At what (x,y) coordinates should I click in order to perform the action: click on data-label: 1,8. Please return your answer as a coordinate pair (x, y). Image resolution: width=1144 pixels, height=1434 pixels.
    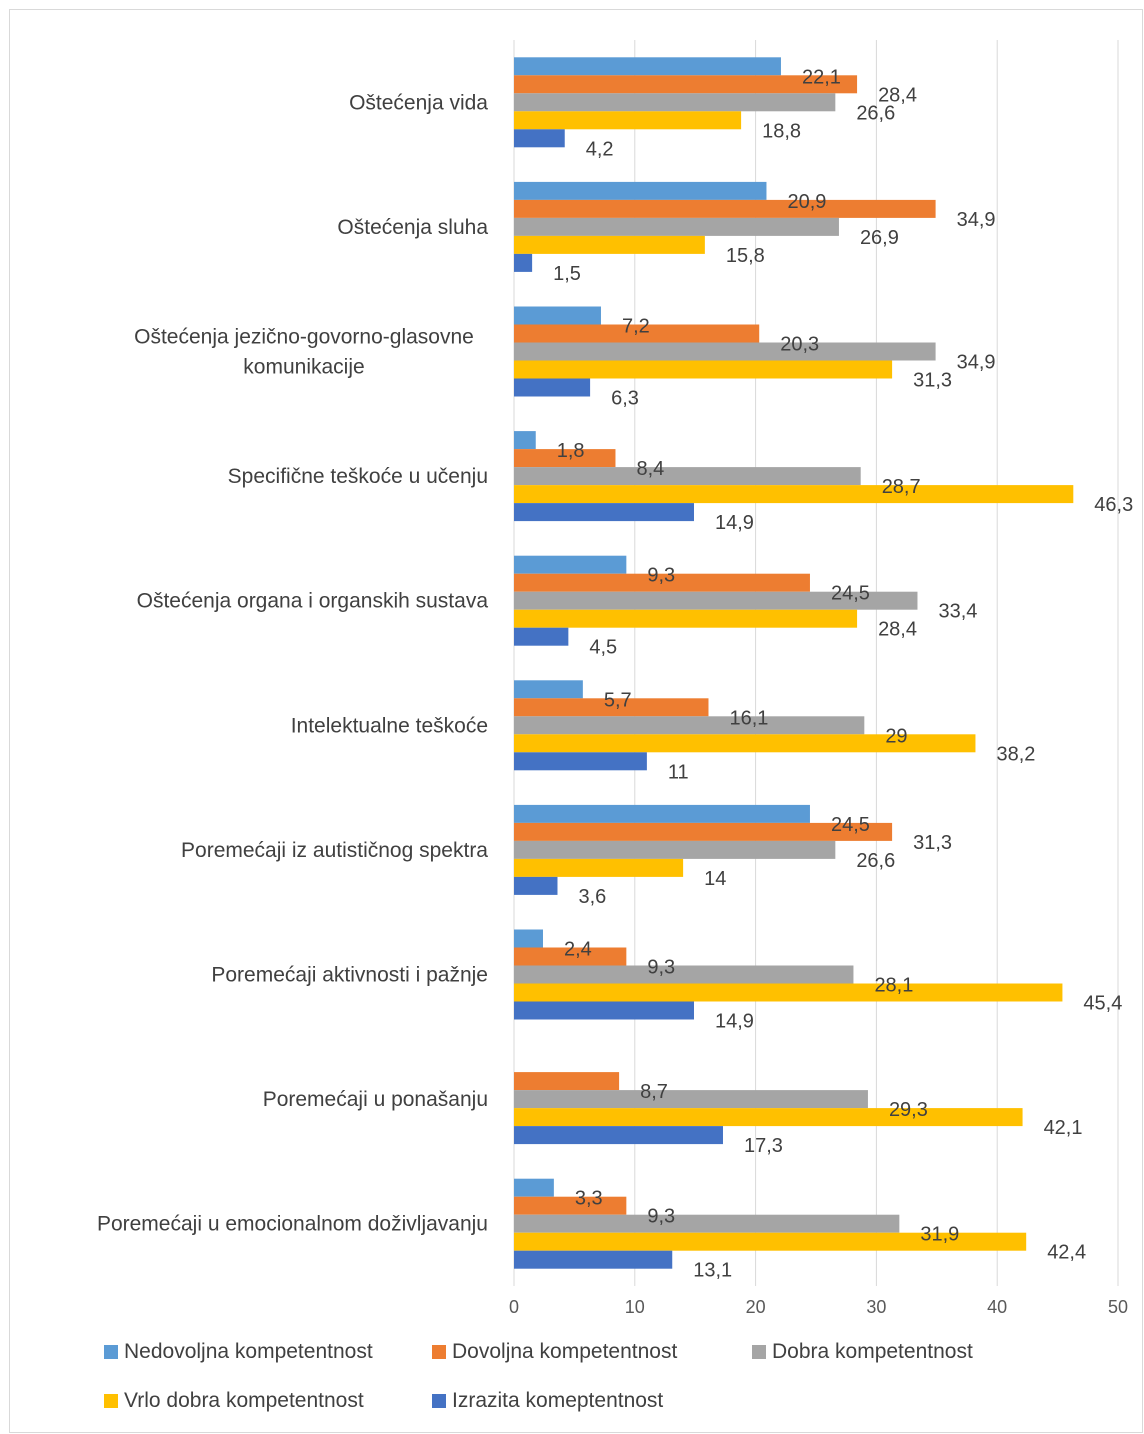
    Looking at the image, I should click on (571, 451).